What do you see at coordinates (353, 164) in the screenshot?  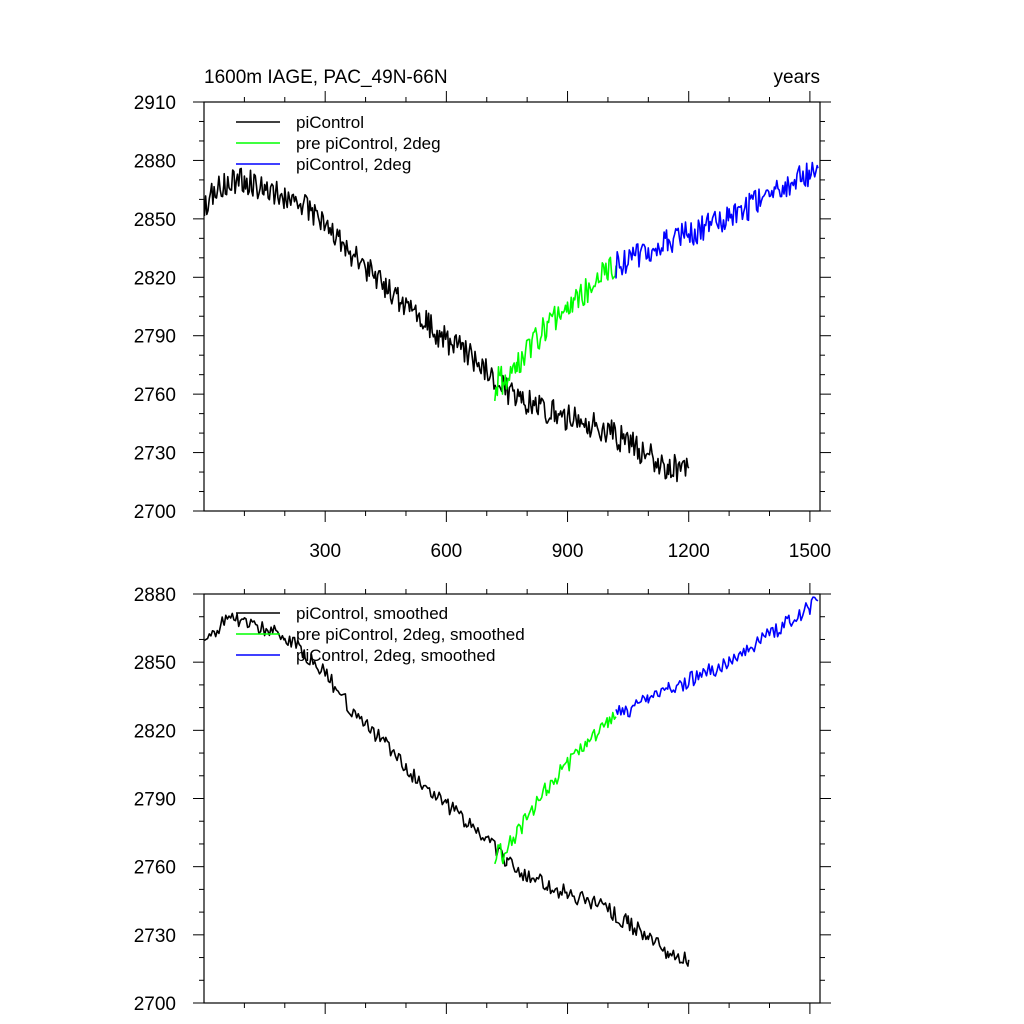 I see `legend-label-picontrol-2deg: piControl, 2deg` at bounding box center [353, 164].